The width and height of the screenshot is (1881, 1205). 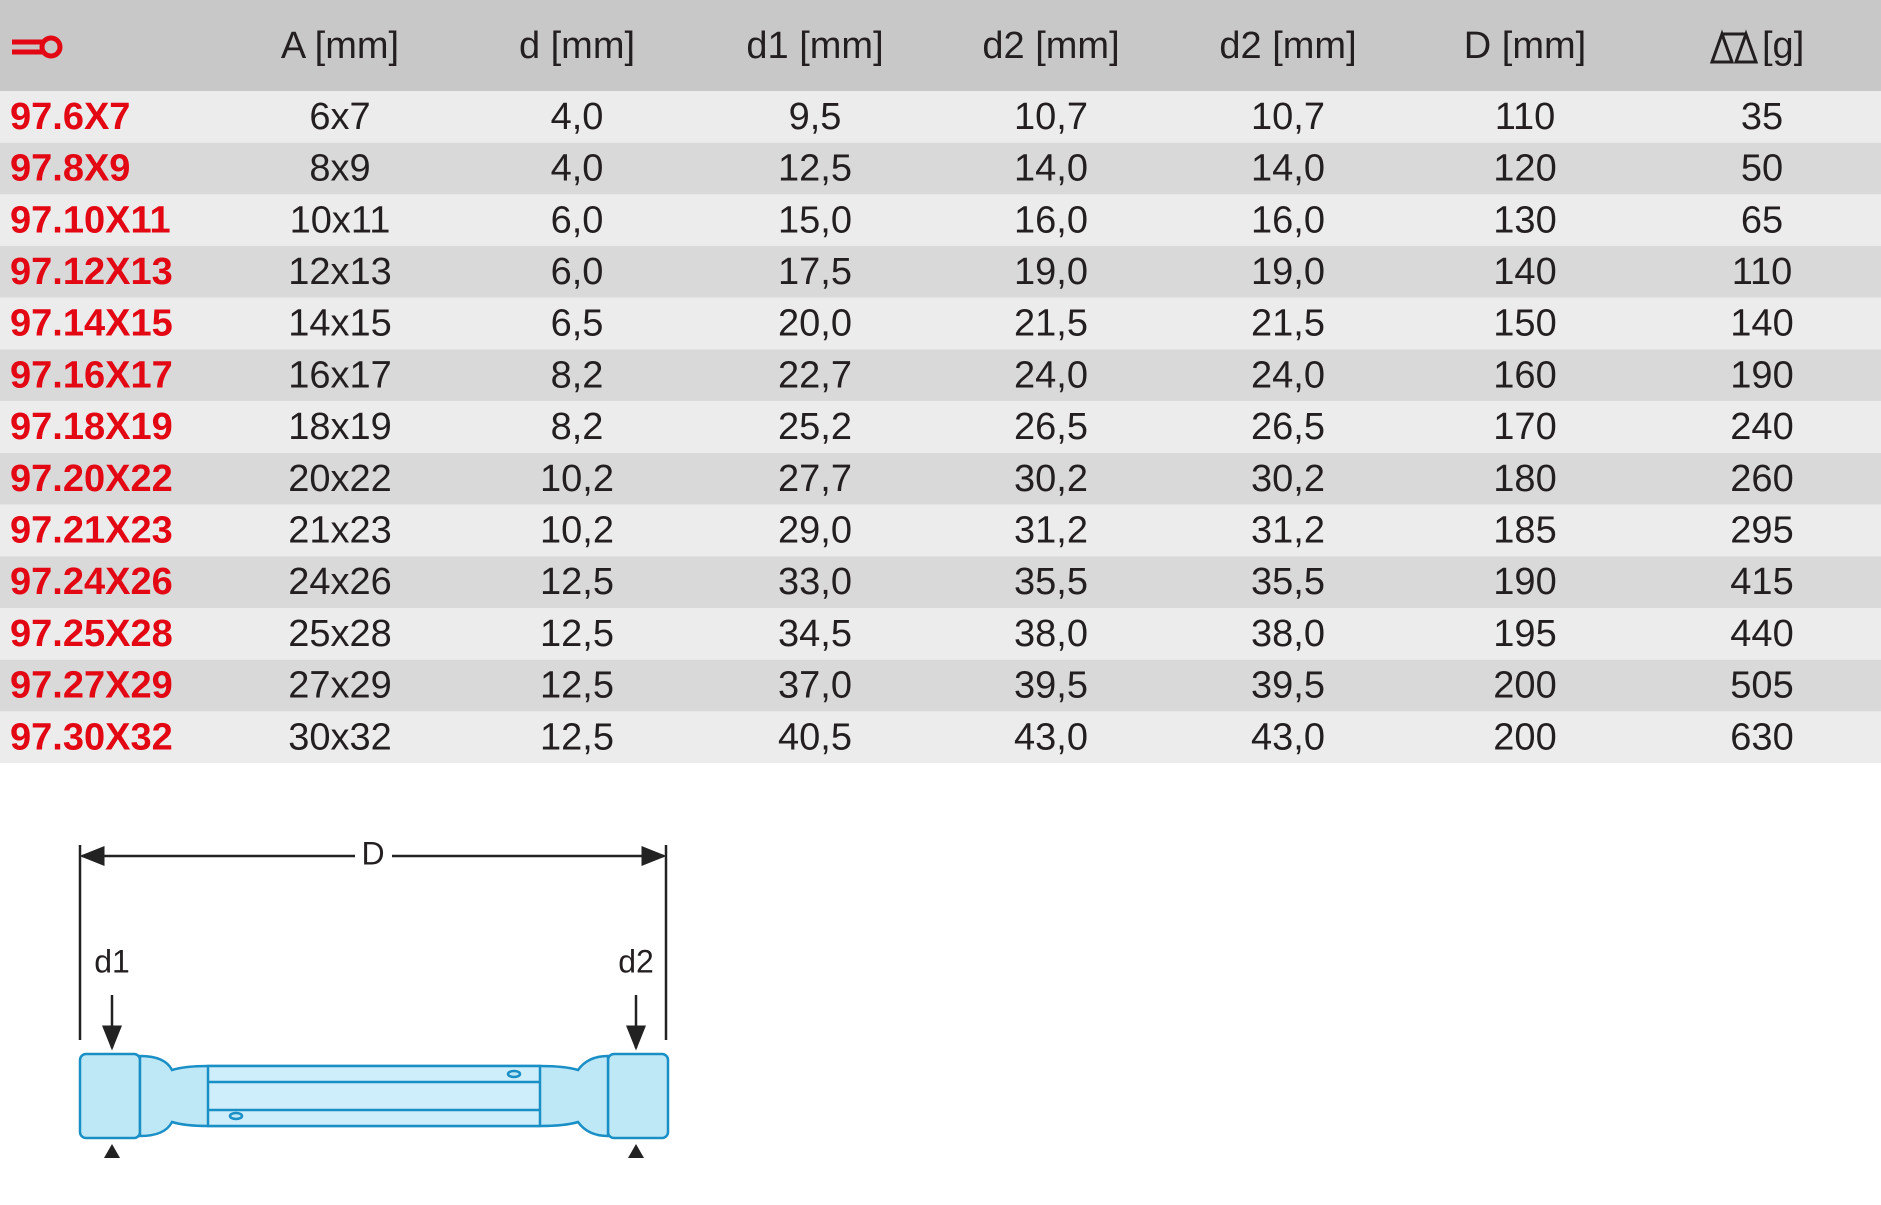 What do you see at coordinates (90, 220) in the screenshot?
I see `article-code: 97.10X11` at bounding box center [90, 220].